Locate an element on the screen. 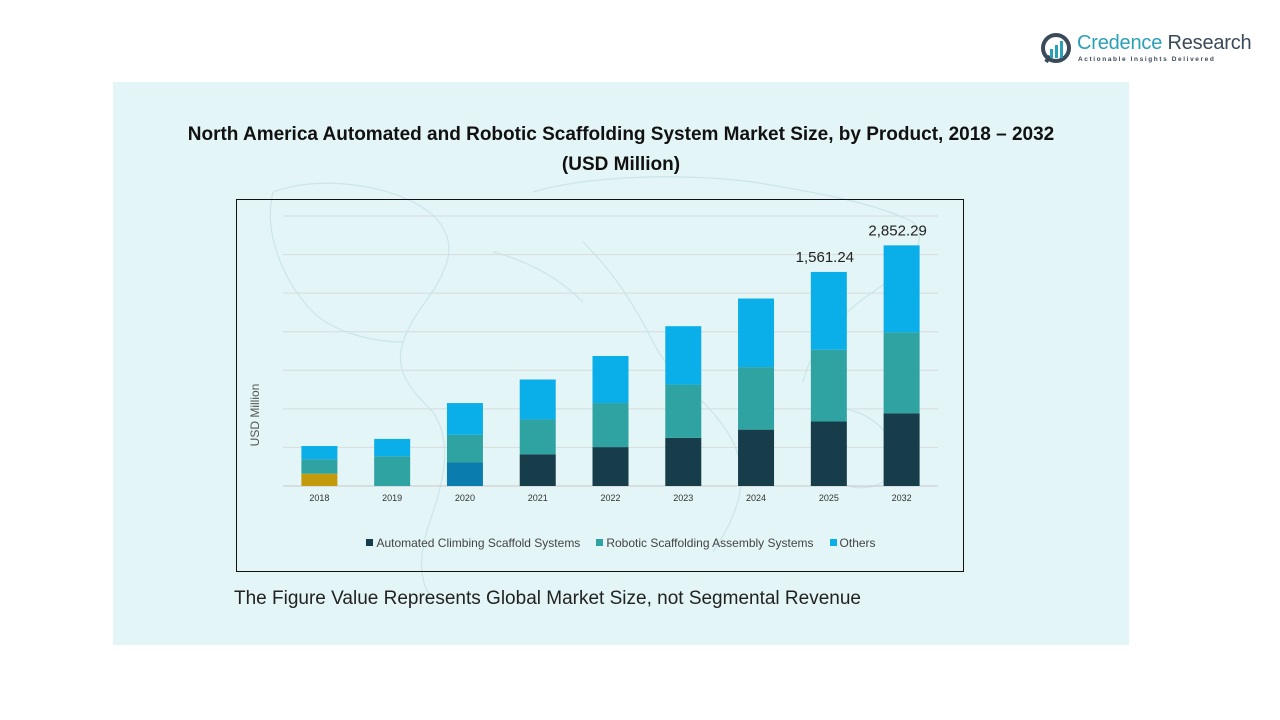 This screenshot has width=1280, height=720. chart-title-unit: (USD Million) is located at coordinates (621, 164).